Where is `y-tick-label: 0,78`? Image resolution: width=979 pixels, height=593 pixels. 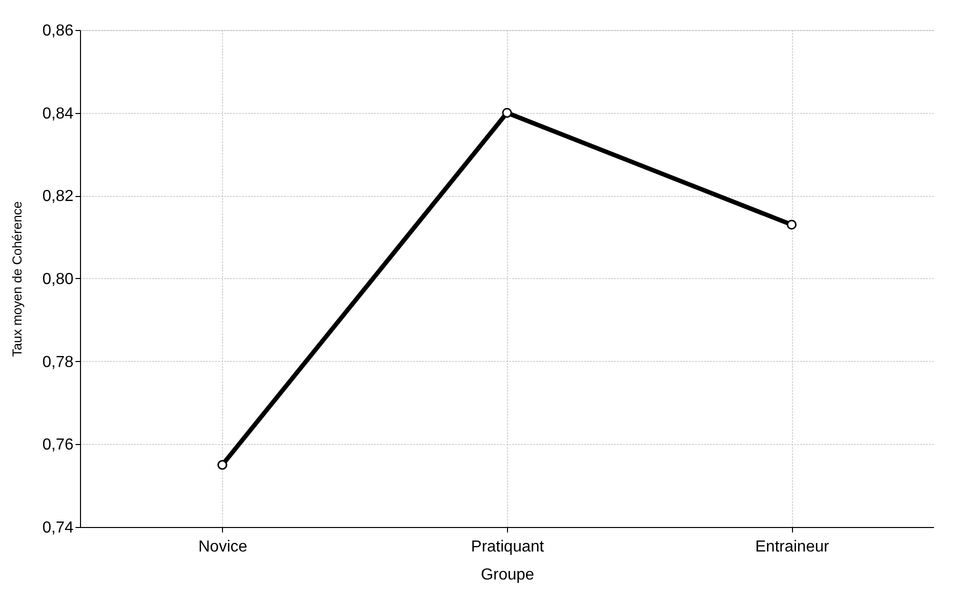
y-tick-label: 0,78 is located at coordinates (58, 362).